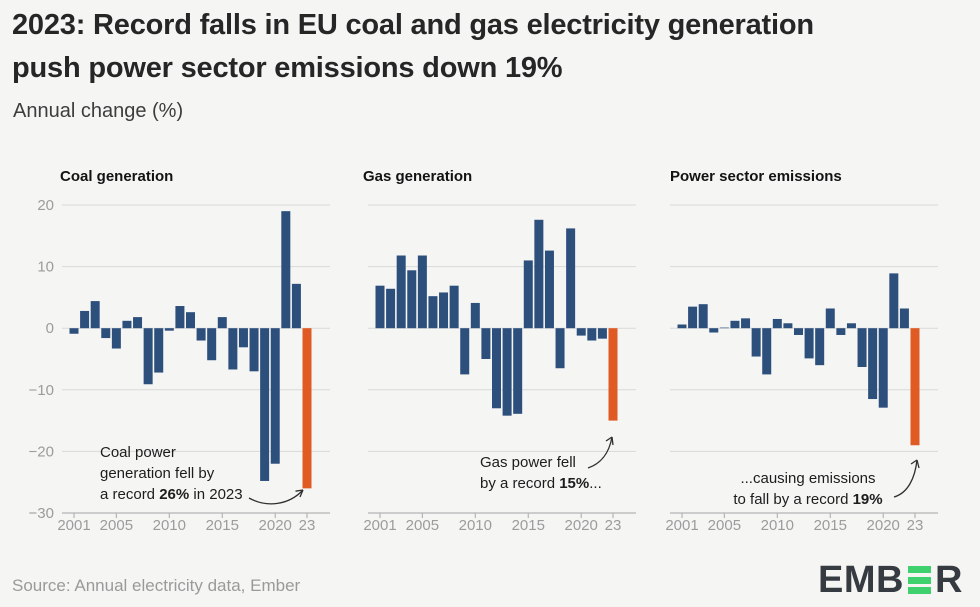 The width and height of the screenshot is (980, 607). What do you see at coordinates (380, 307) in the screenshot?
I see `bar-2001` at bounding box center [380, 307].